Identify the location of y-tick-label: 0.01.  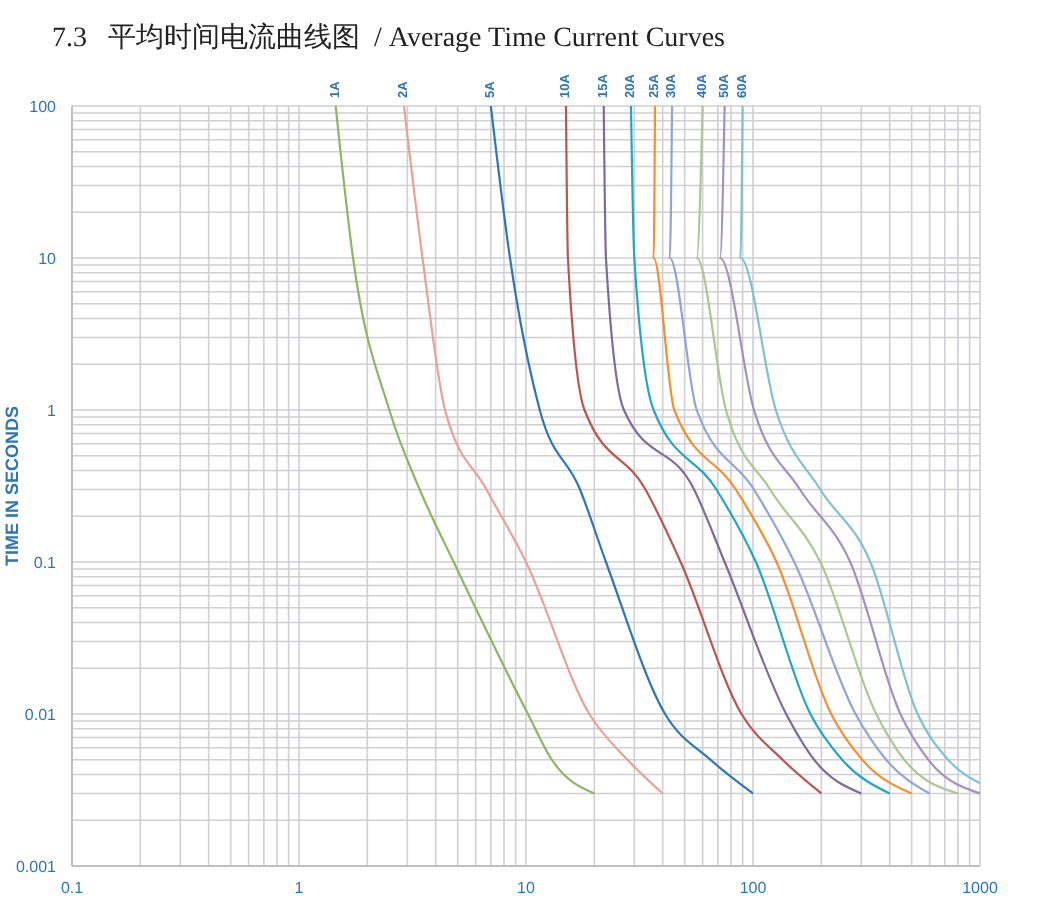
(41, 714).